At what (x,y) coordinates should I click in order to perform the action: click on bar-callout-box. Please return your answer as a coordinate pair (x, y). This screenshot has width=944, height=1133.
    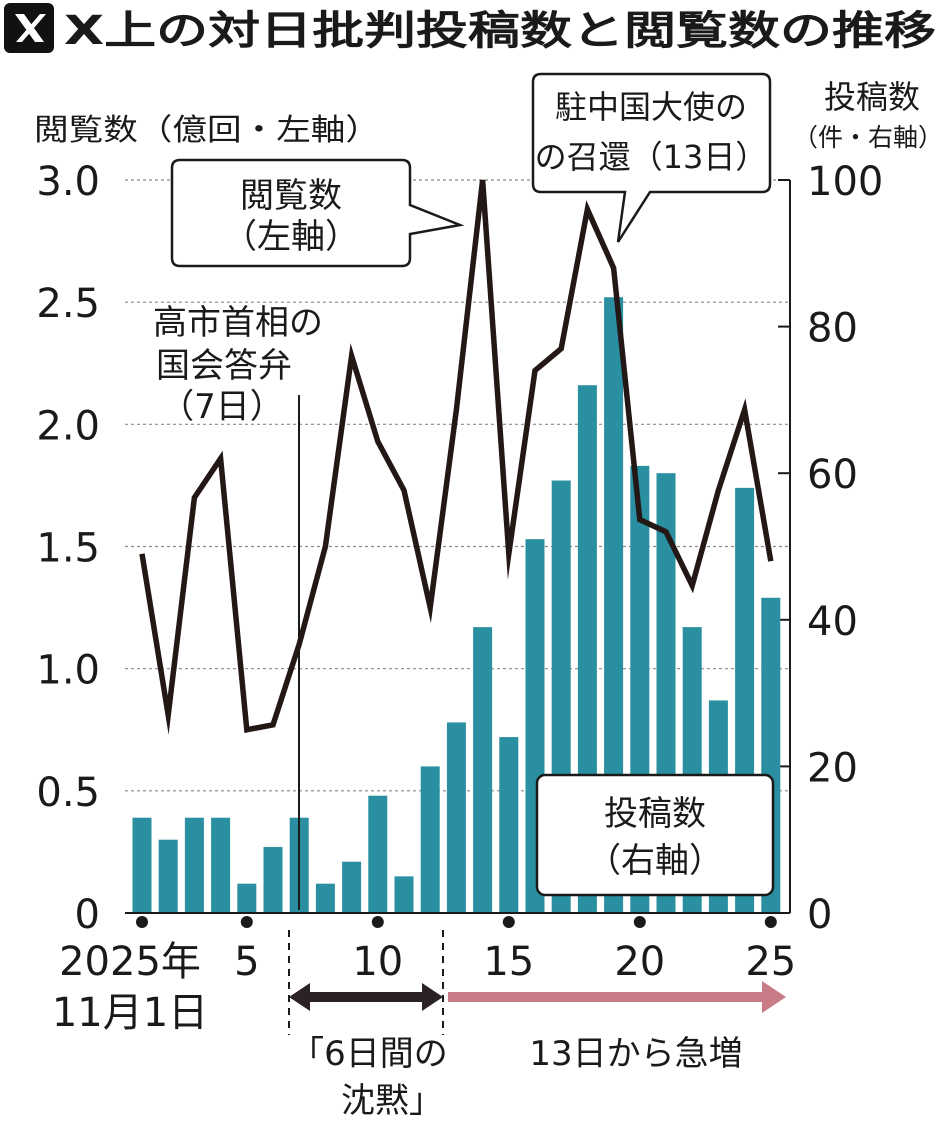
    Looking at the image, I should click on (655, 835).